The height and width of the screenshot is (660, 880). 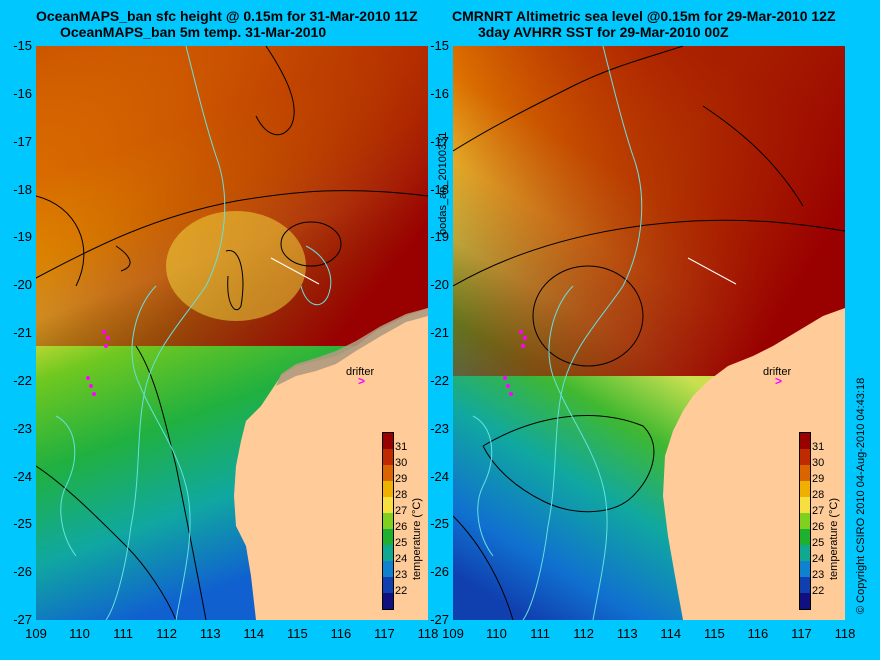 What do you see at coordinates (834, 538) in the screenshot?
I see `right-colorbar-title: temperature (°C)` at bounding box center [834, 538].